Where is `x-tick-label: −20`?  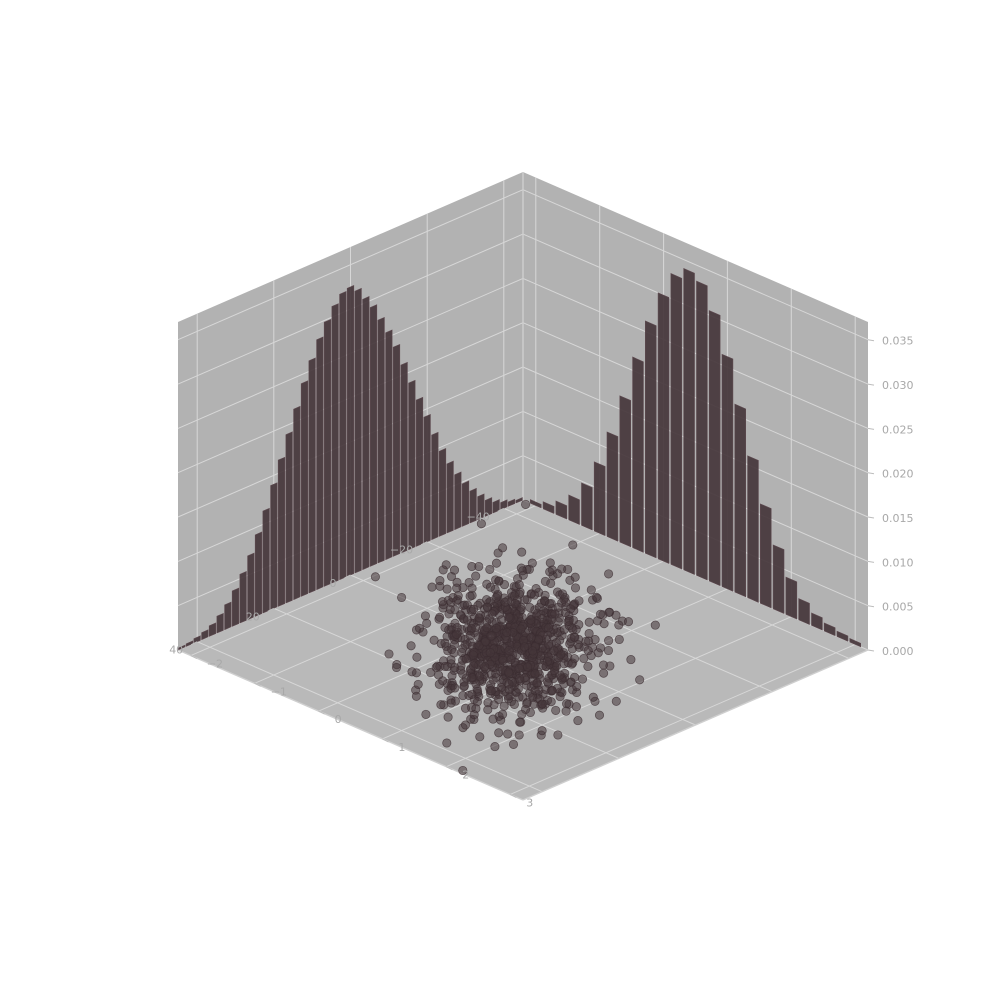 x-tick-label: −20 is located at coordinates (401, 550).